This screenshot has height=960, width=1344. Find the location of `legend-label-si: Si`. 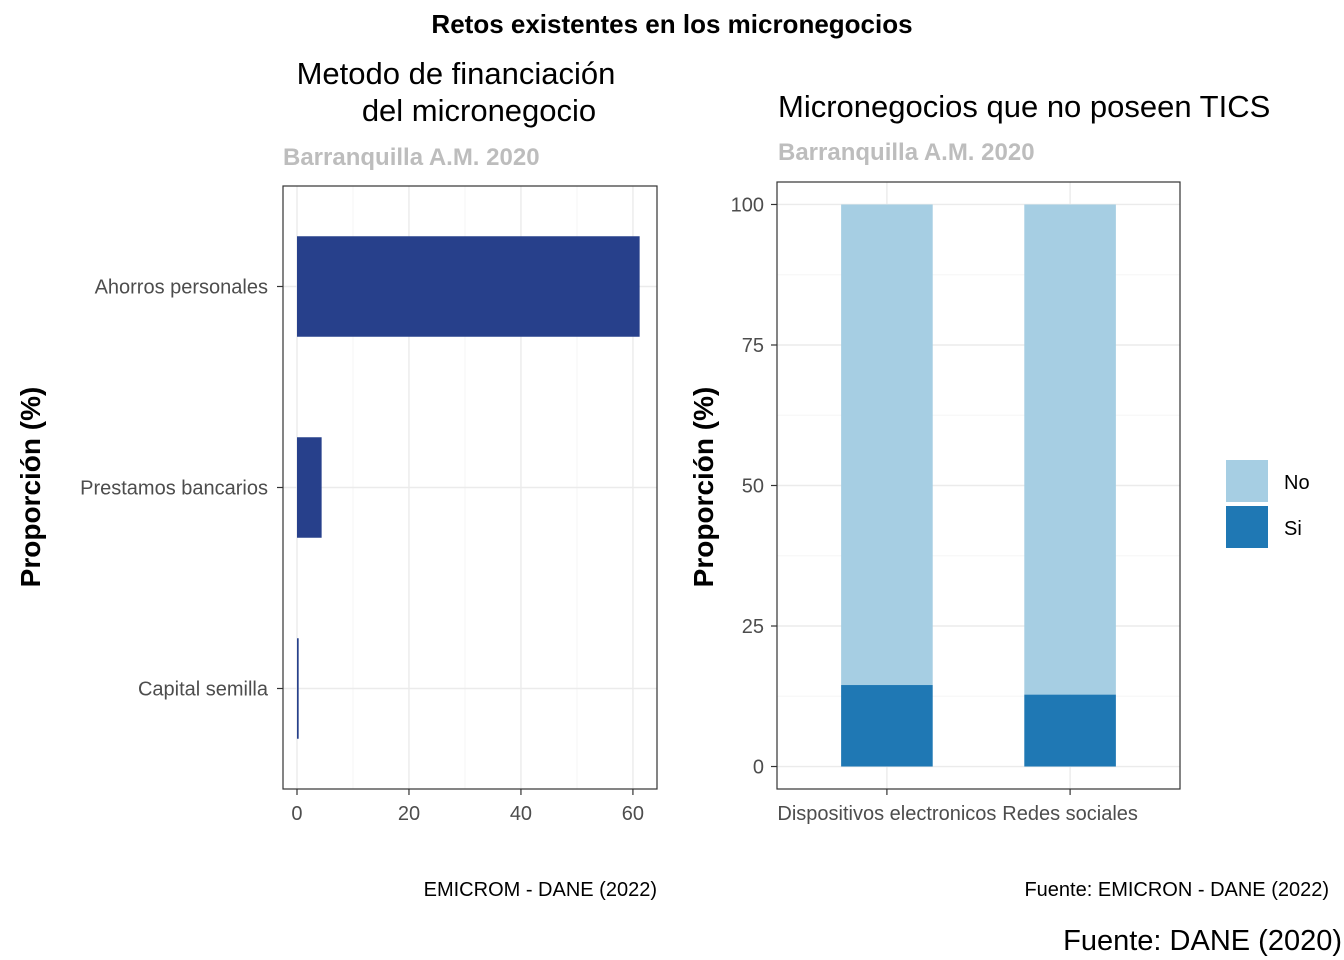

legend-label-si: Si is located at coordinates (1293, 529).